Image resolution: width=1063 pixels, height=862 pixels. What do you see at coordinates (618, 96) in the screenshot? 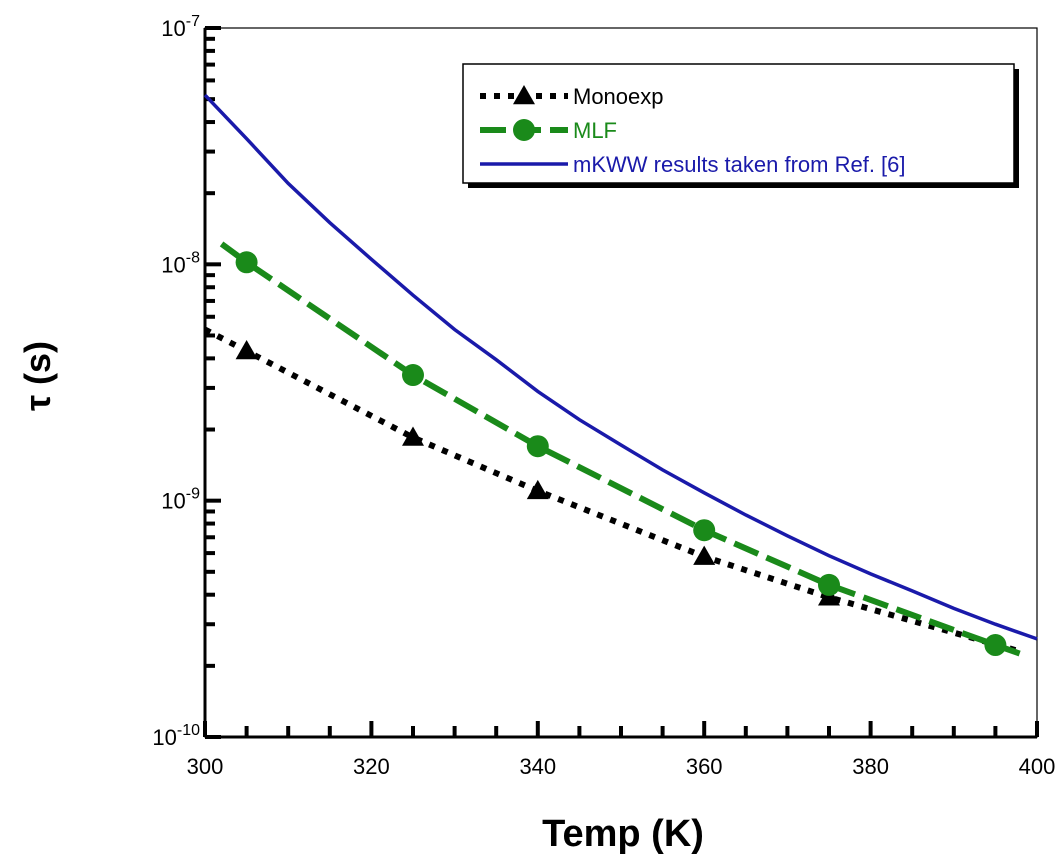
I see `legend-label: Monoexp` at bounding box center [618, 96].